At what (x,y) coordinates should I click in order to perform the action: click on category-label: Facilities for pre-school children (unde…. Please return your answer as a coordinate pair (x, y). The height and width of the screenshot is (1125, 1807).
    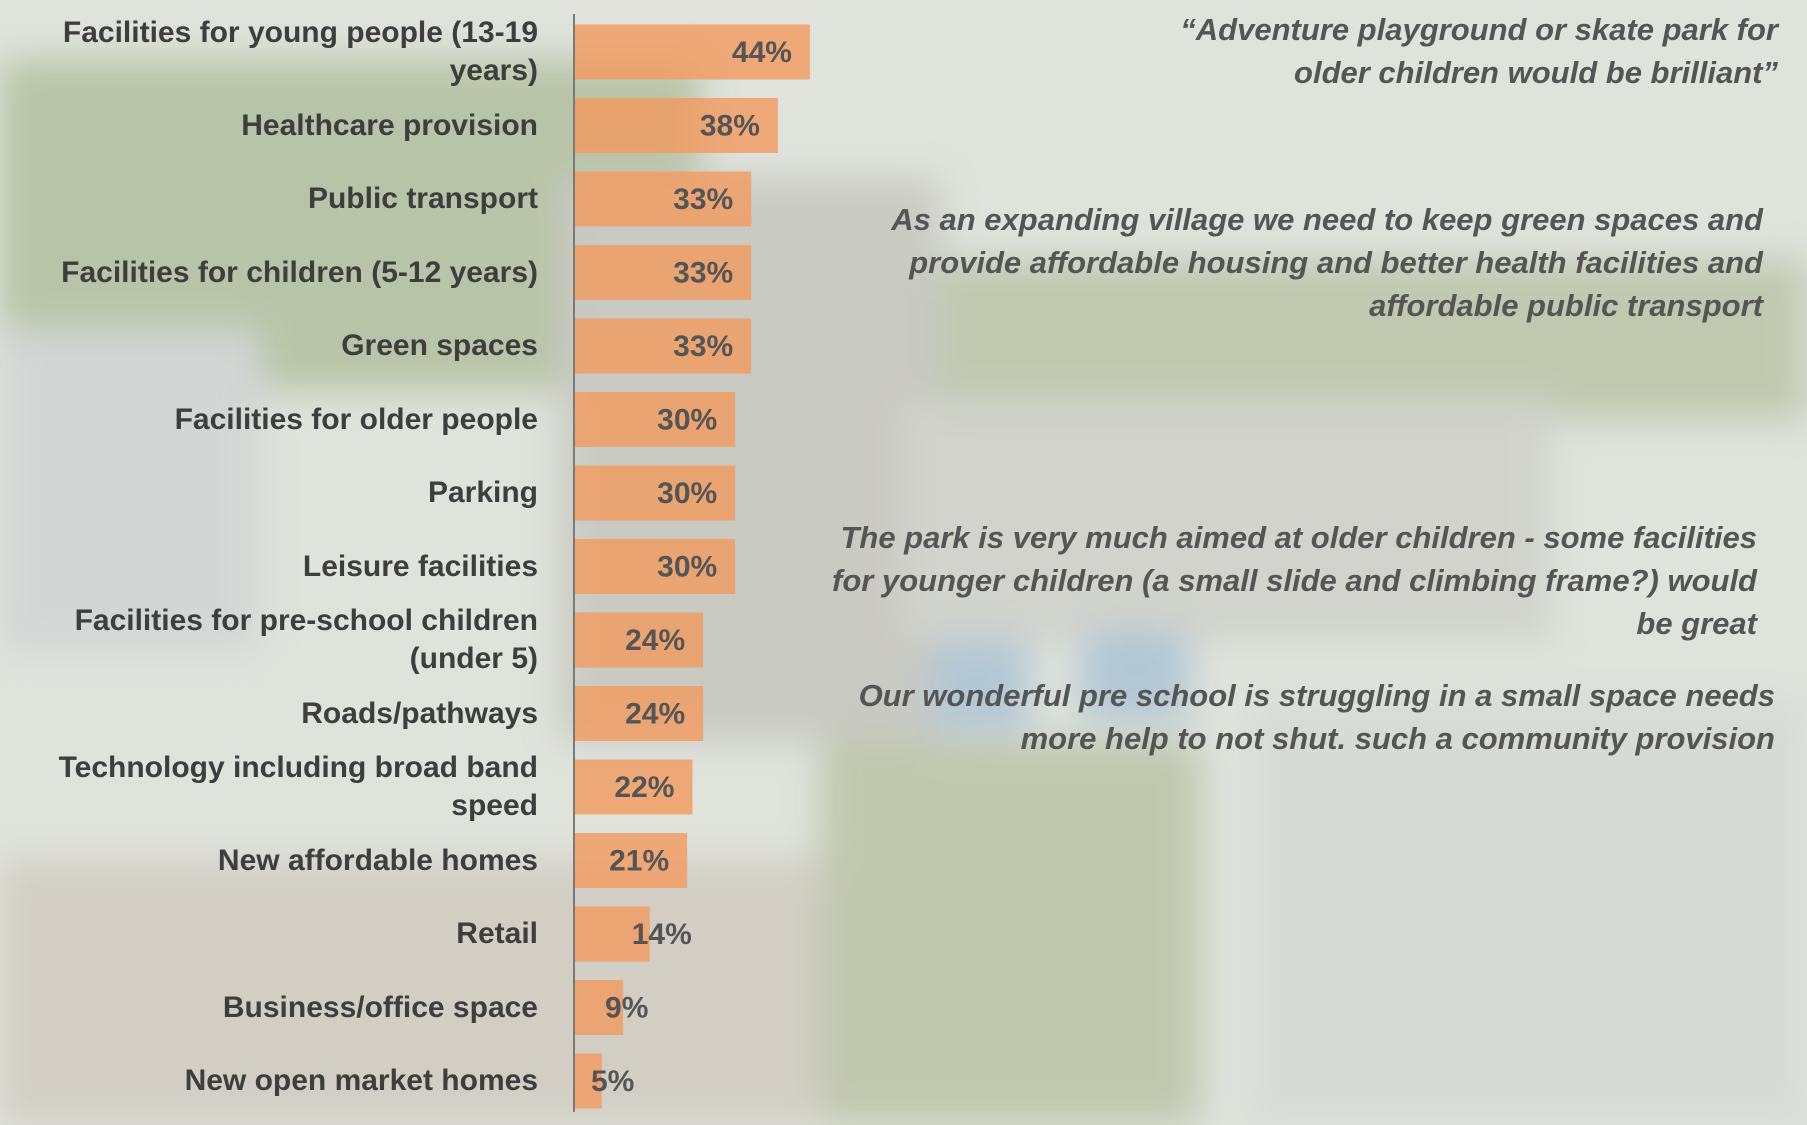
    Looking at the image, I should click on (306, 639).